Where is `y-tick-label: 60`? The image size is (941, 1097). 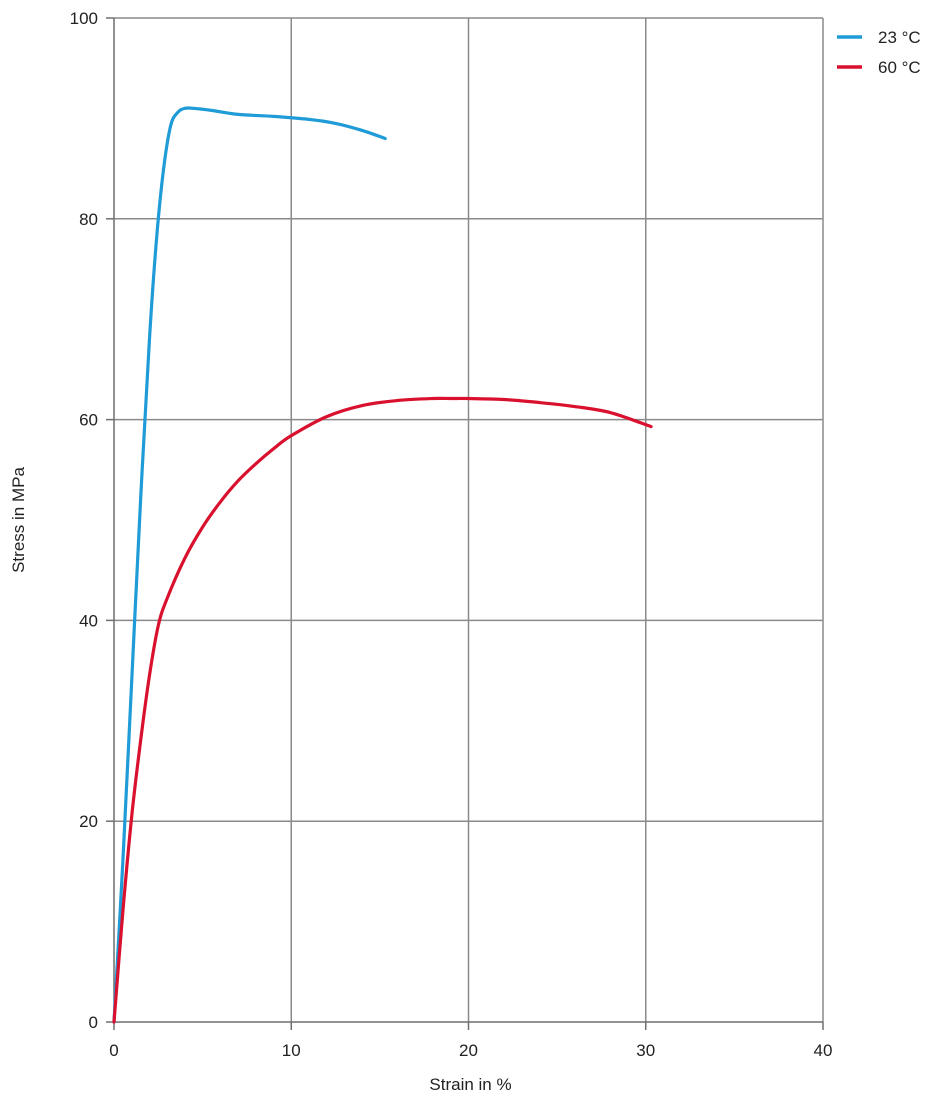
y-tick-label: 60 is located at coordinates (88, 420).